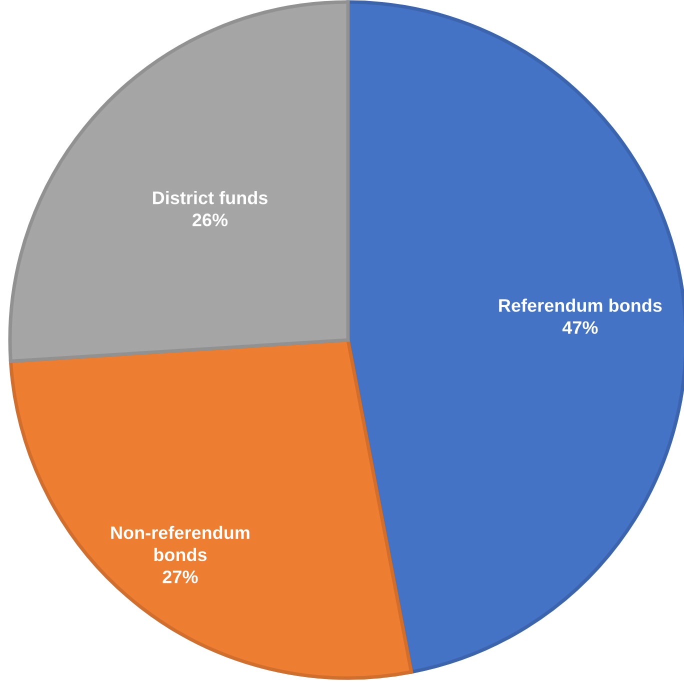 This screenshot has width=684, height=684. I want to click on data-label: 26%, so click(210, 220).